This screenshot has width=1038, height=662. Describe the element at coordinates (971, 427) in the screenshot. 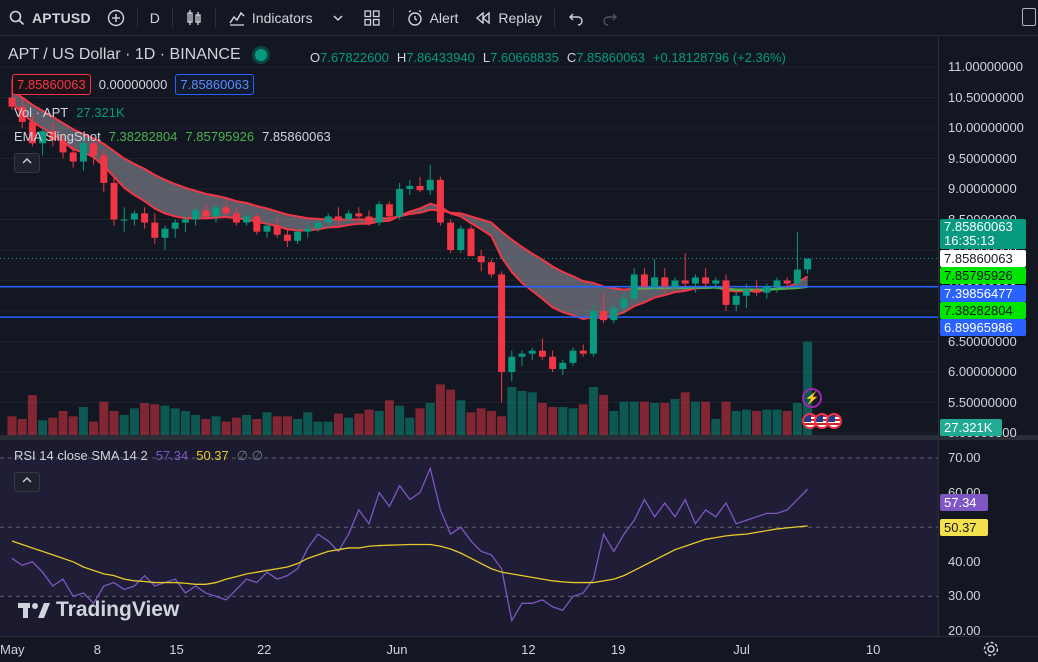

I see `volume-tag: 27.321K` at that location.